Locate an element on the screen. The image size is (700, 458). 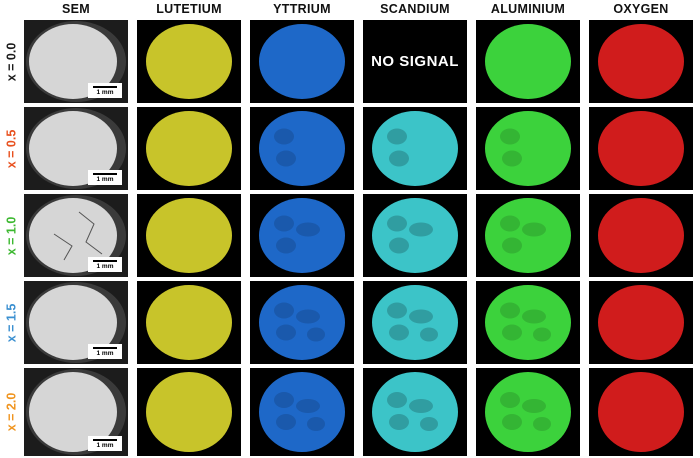
row-label: x = 1.5 is located at coordinates (11, 322).